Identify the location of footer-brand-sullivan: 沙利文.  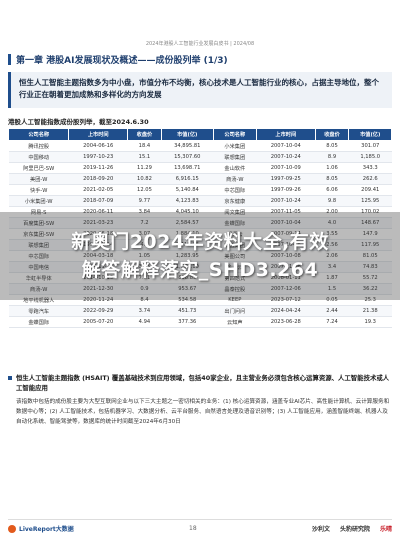
(320, 529).